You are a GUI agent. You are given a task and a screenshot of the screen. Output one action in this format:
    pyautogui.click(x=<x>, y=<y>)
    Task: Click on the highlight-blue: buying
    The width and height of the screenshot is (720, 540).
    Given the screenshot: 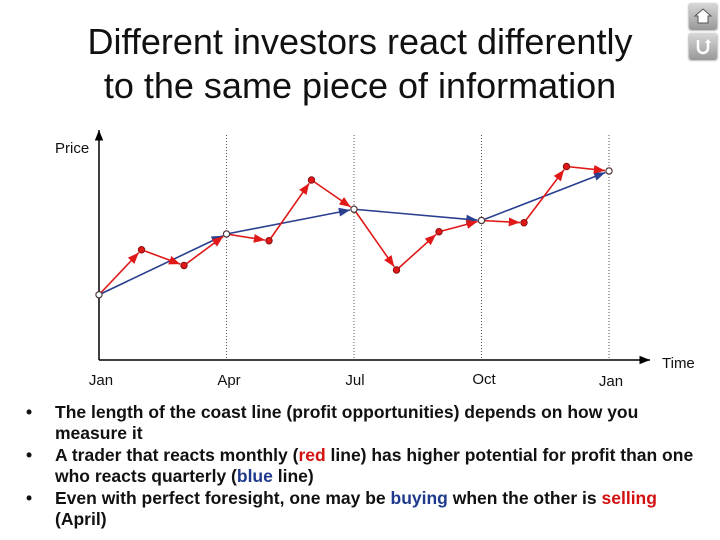 What is the action you would take?
    pyautogui.click(x=419, y=498)
    